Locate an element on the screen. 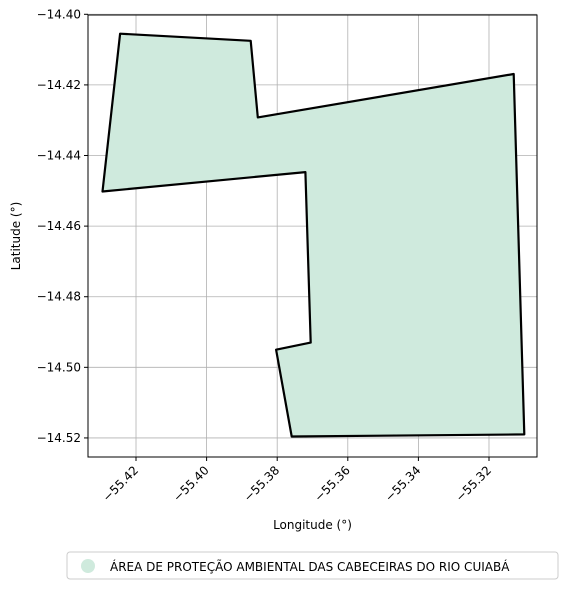 Image resolution: width=567 pixels, height=589 pixels. y-tick-label: −14.40 is located at coordinates (59, 14).